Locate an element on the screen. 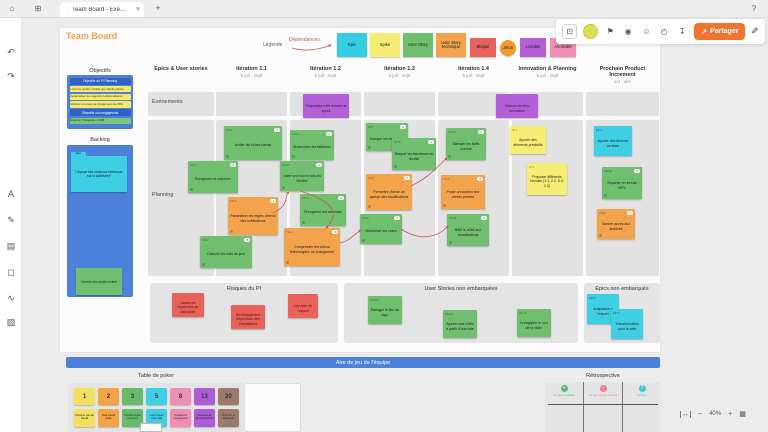 This screenshot has height=432, width=768. new-tab-icon: + is located at coordinates (158, 8).